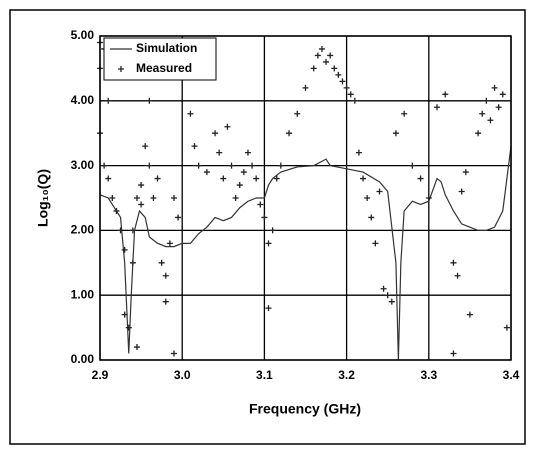 The image size is (536, 453). I want to click on legend-label: Simulation, so click(166, 48).